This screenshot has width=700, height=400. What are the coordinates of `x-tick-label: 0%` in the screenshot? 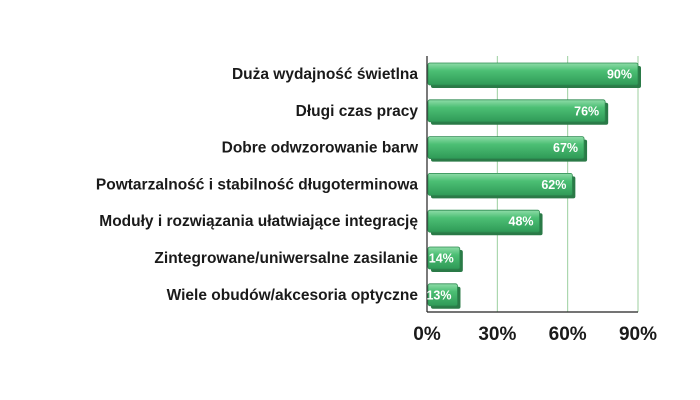 It's located at (427, 334).